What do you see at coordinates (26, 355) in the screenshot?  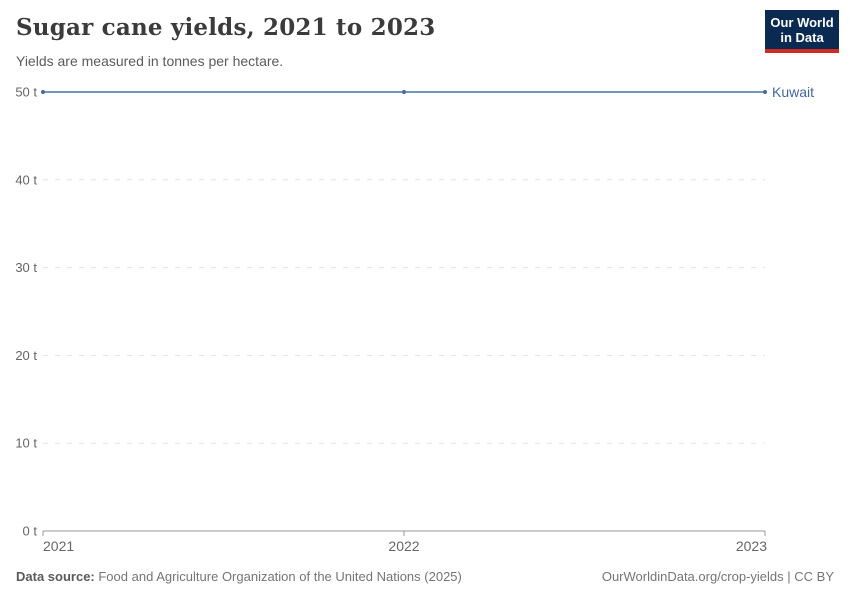 I see `y-tick-label: 20 t` at bounding box center [26, 355].